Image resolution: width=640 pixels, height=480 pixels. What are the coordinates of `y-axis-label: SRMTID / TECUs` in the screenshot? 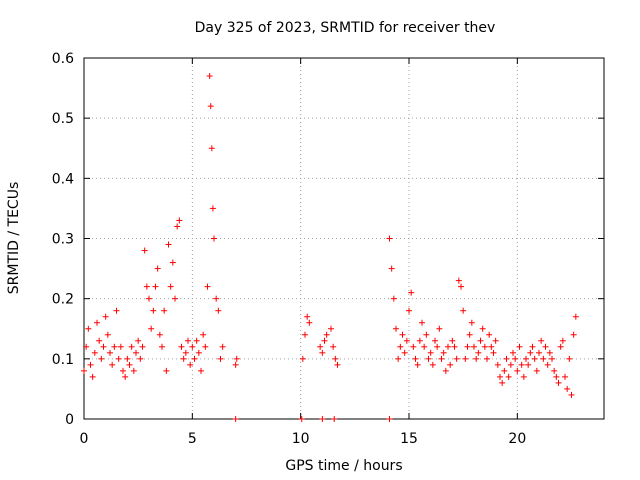 It's located at (14, 238).